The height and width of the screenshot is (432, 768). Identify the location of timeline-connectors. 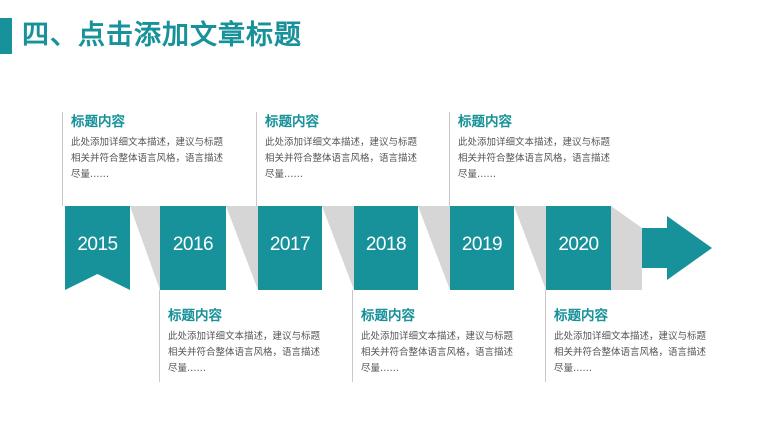
(386, 248).